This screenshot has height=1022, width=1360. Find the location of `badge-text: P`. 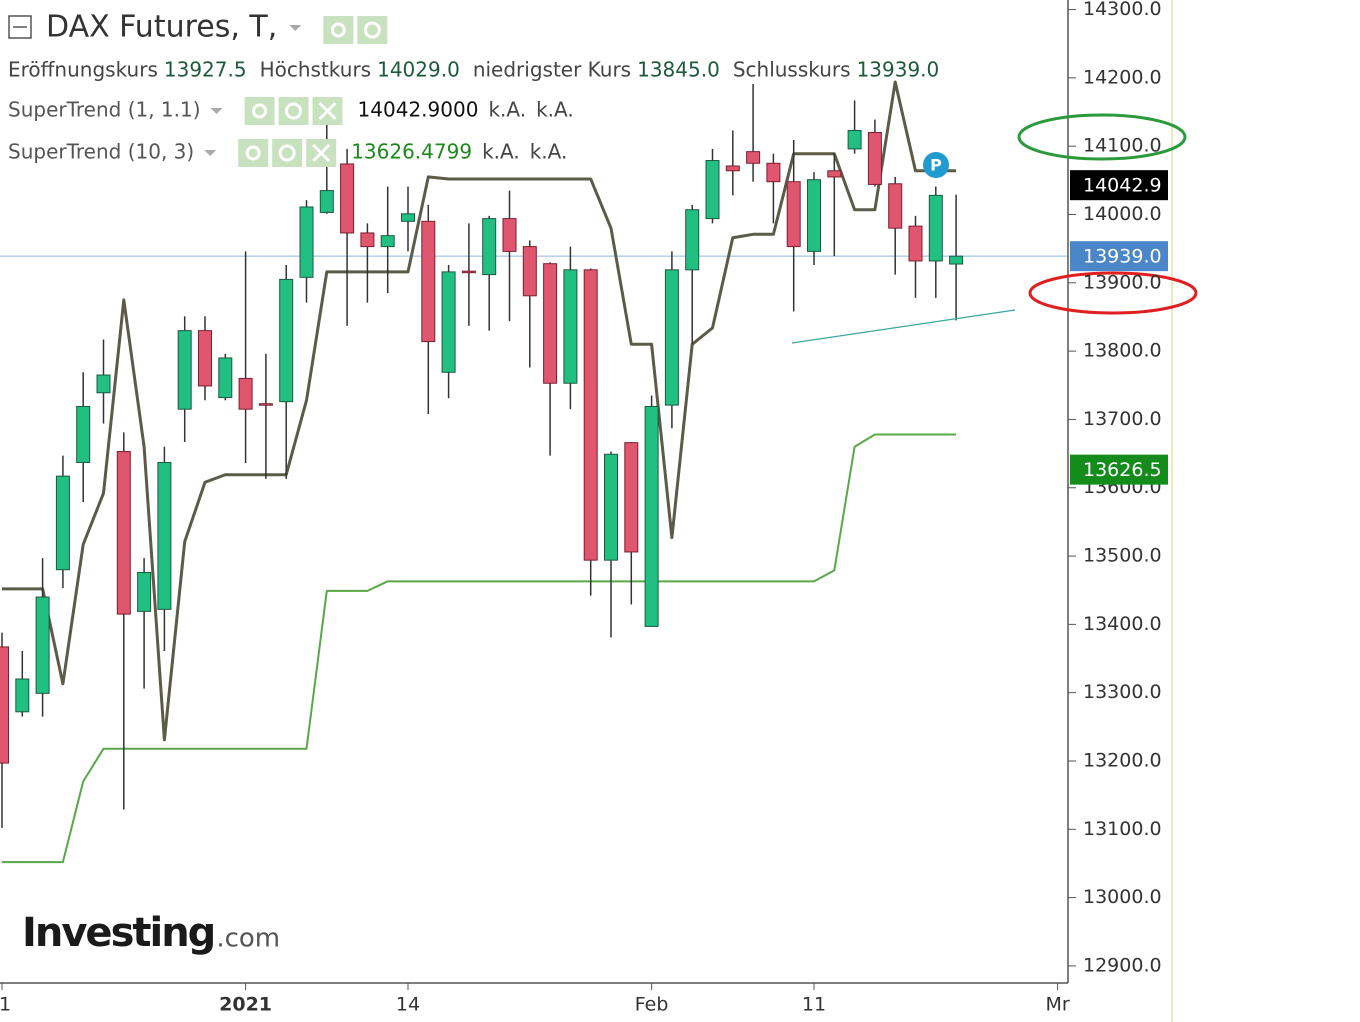

badge-text: P is located at coordinates (936, 165).